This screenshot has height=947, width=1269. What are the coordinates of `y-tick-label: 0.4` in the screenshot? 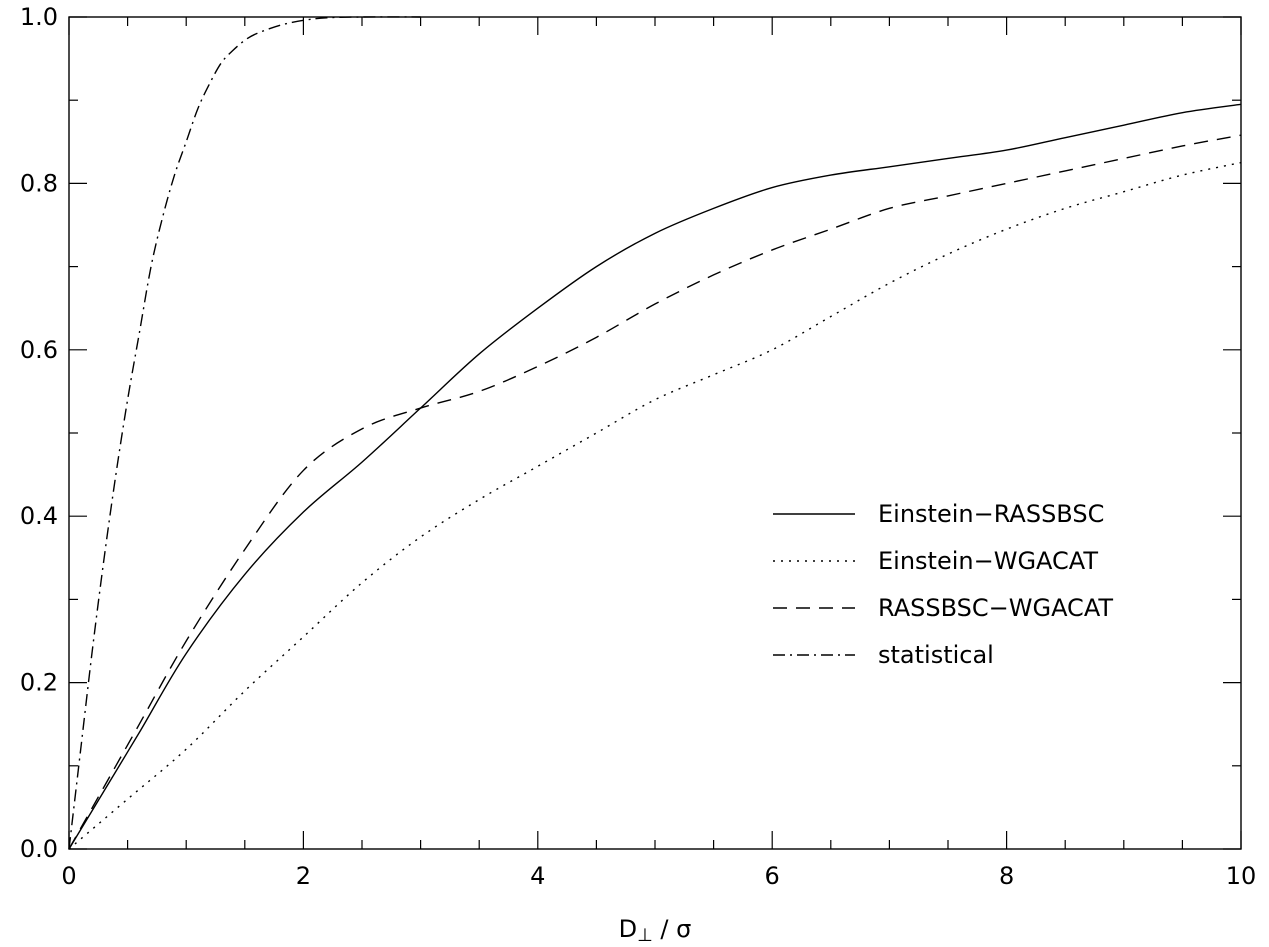 It's located at (39, 516).